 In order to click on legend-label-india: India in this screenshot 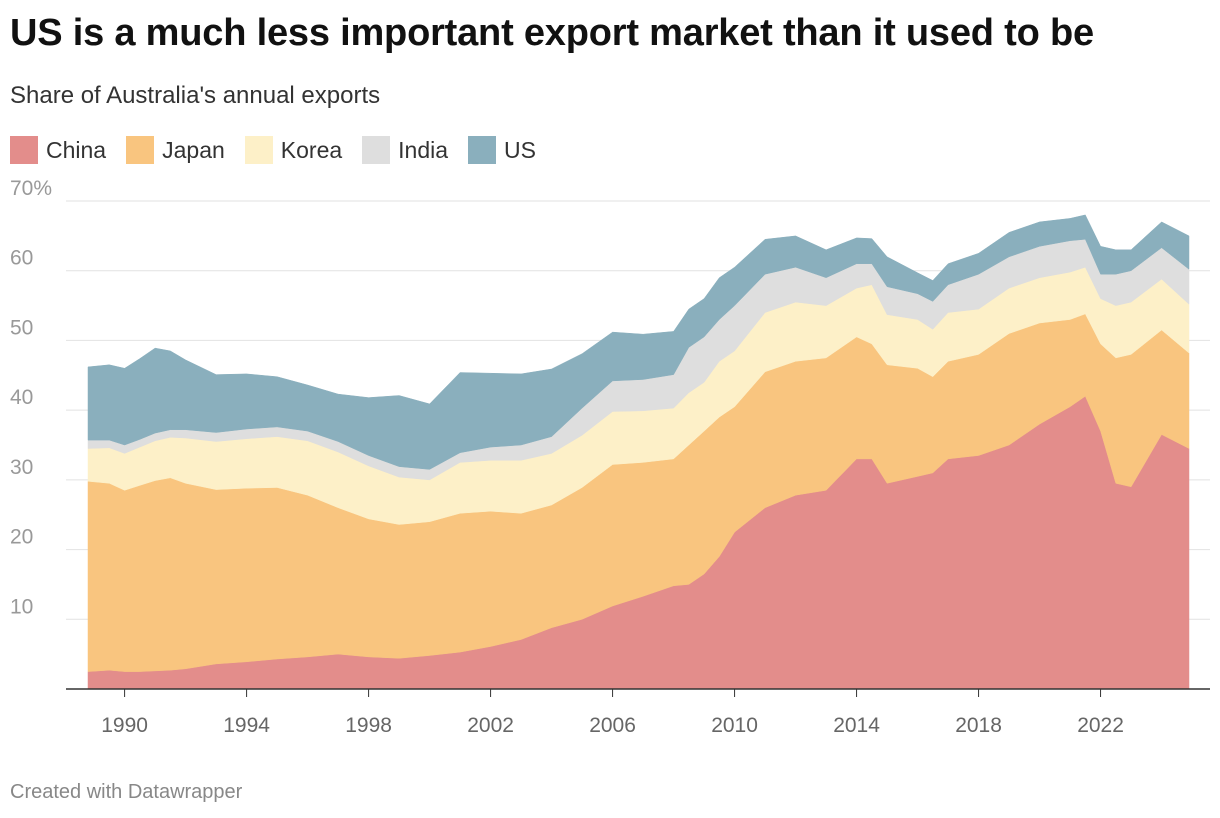, I will do `click(423, 149)`.